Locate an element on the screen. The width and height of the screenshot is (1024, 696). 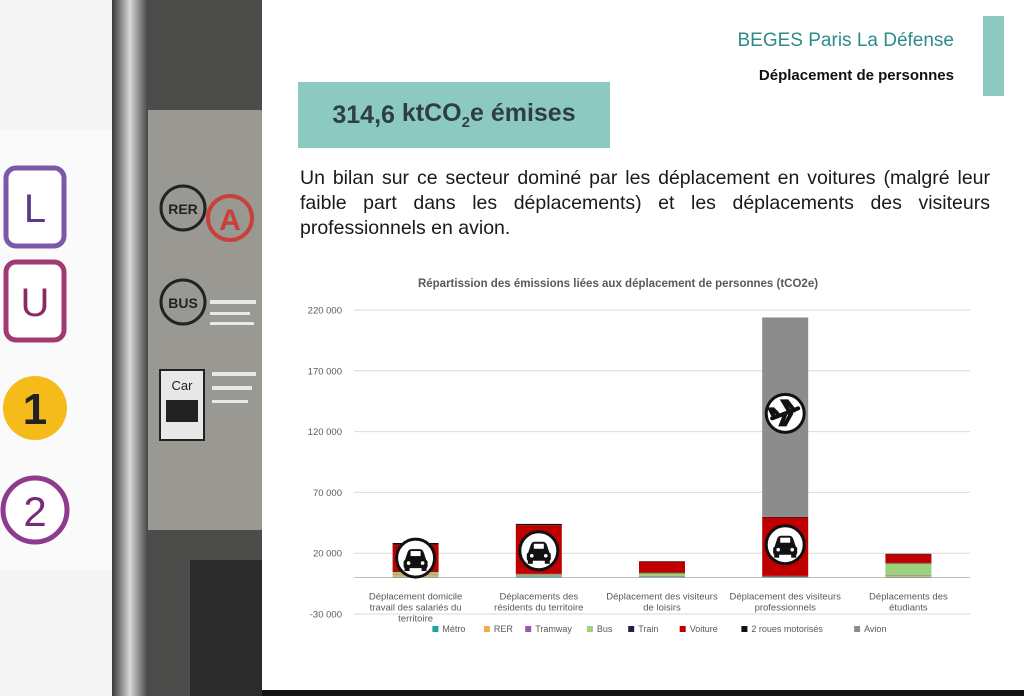
bottom-border is located at coordinates (643, 693).